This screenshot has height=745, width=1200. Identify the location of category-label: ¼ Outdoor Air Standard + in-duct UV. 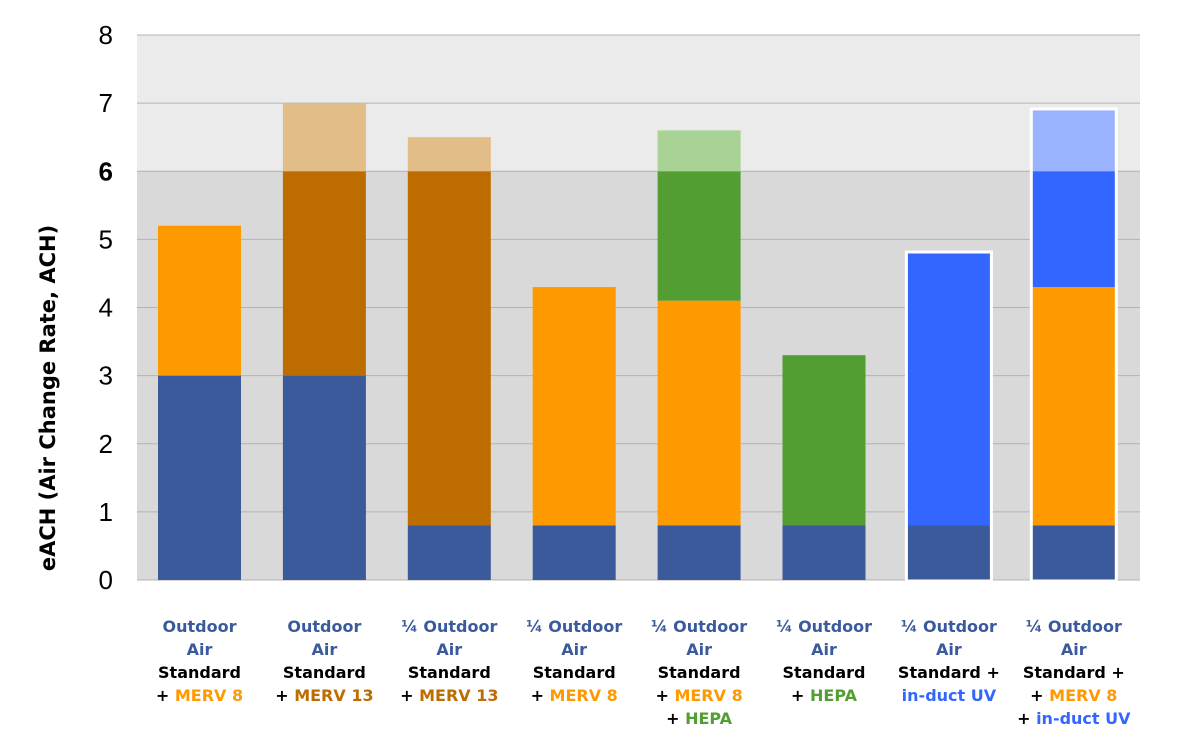
(949, 661).